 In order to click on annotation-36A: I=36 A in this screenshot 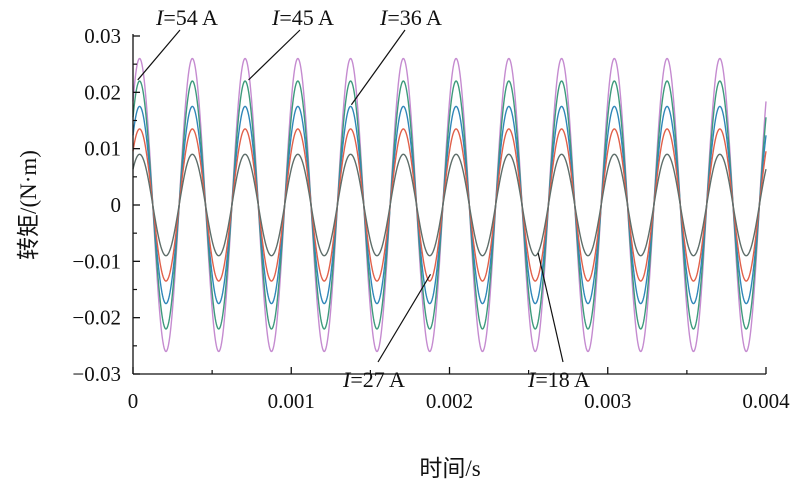, I will do `click(396, 55)`.